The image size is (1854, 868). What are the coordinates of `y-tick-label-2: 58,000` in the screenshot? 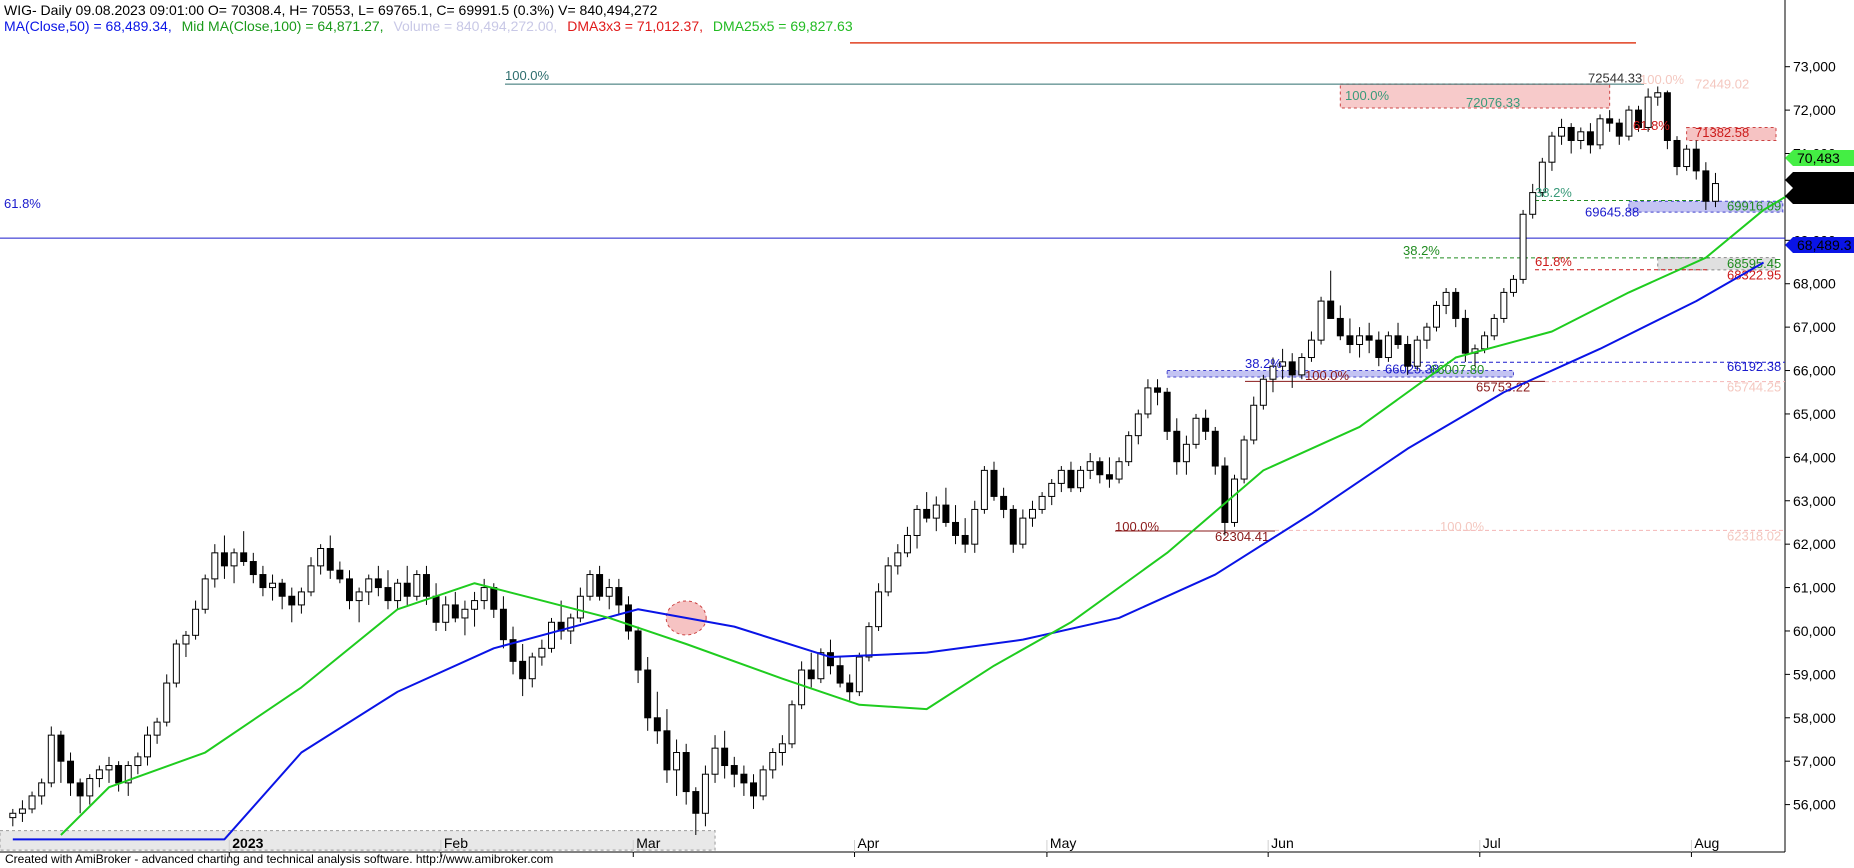 It's located at (1814, 718).